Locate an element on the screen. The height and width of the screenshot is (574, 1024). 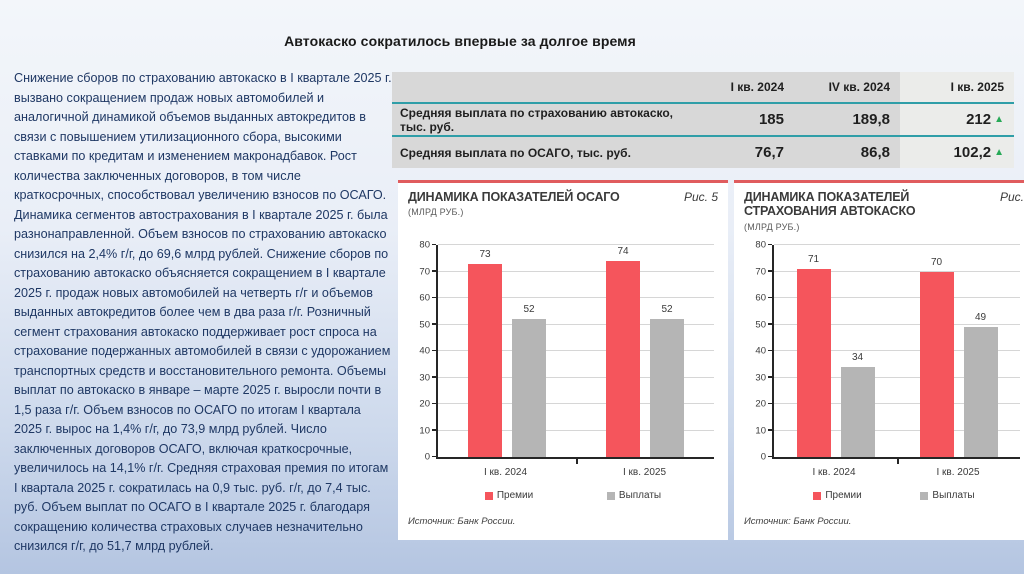
bars-layer: 73 52 74 52 is located at coordinates (576, 351).